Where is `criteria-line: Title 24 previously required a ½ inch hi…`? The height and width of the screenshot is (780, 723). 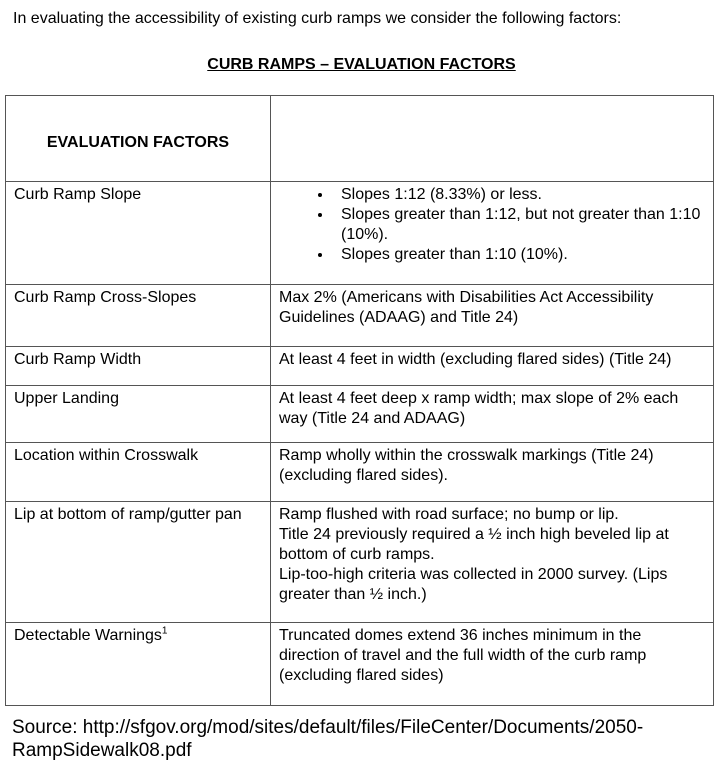
criteria-line: Title 24 previously required a ½ inch hi… is located at coordinates (474, 544).